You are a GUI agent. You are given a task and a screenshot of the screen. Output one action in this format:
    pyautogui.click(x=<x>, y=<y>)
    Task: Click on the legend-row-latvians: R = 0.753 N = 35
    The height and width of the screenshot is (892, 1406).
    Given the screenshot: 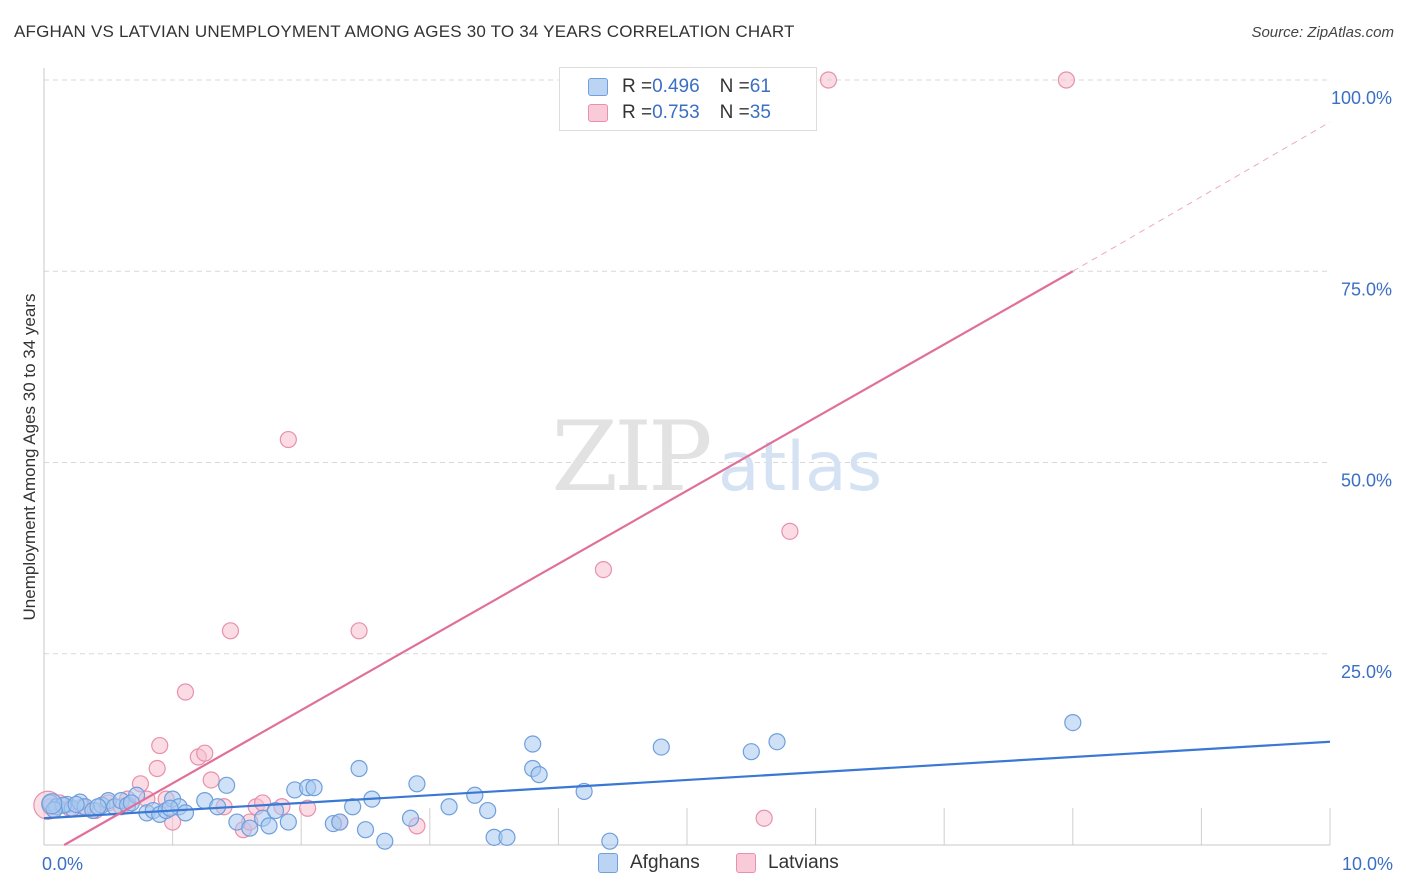 What is the action you would take?
    pyautogui.click(x=679, y=113)
    